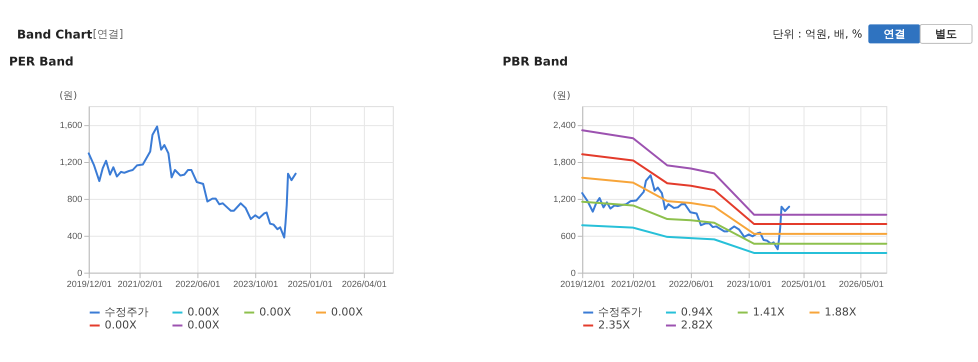 This screenshot has width=978, height=362. Describe the element at coordinates (41, 61) in the screenshot. I see `chart-title: PER Band` at that location.